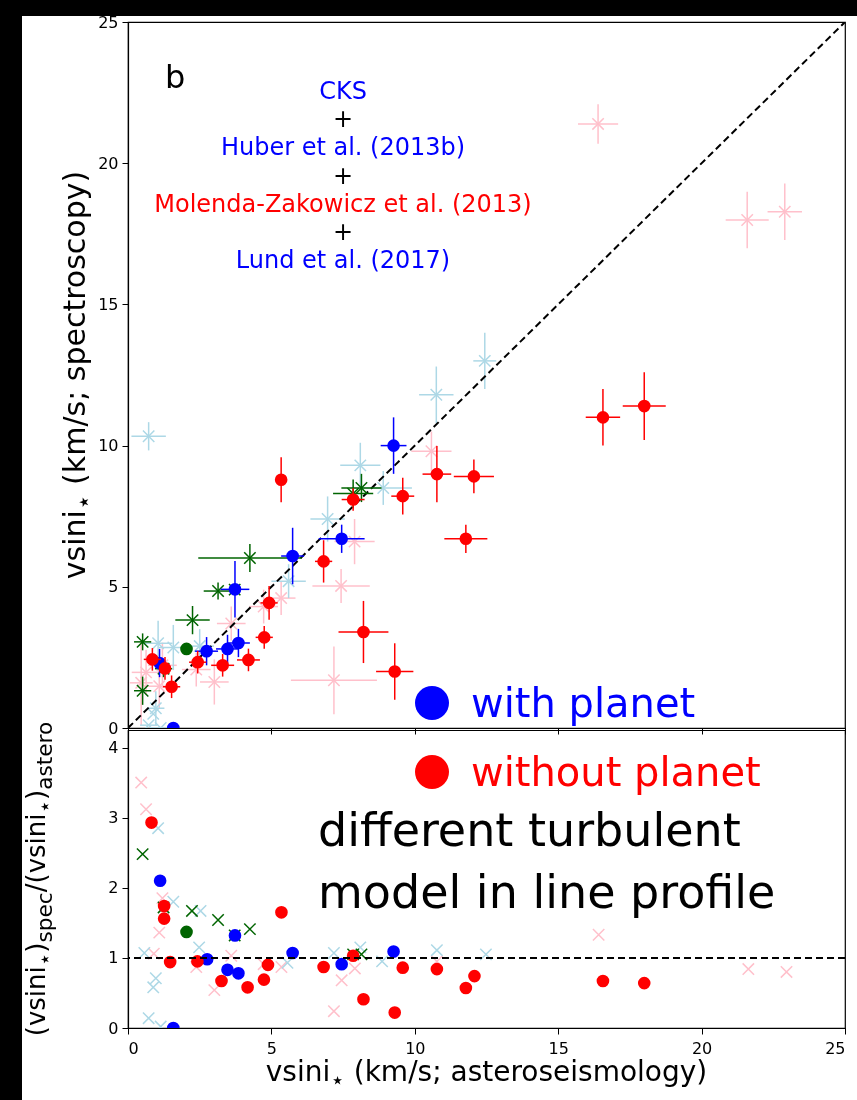 This screenshot has width=857, height=1100. What do you see at coordinates (343, 147) in the screenshot?
I see `annotation: Huber et al. (2013b)` at bounding box center [343, 147].